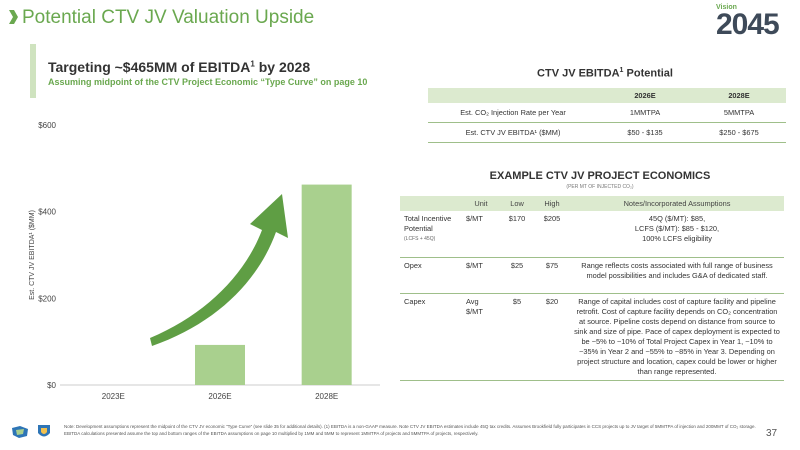 This screenshot has width=800, height=450. What do you see at coordinates (219, 270) in the screenshot?
I see `growth-arrow-icon` at bounding box center [219, 270].